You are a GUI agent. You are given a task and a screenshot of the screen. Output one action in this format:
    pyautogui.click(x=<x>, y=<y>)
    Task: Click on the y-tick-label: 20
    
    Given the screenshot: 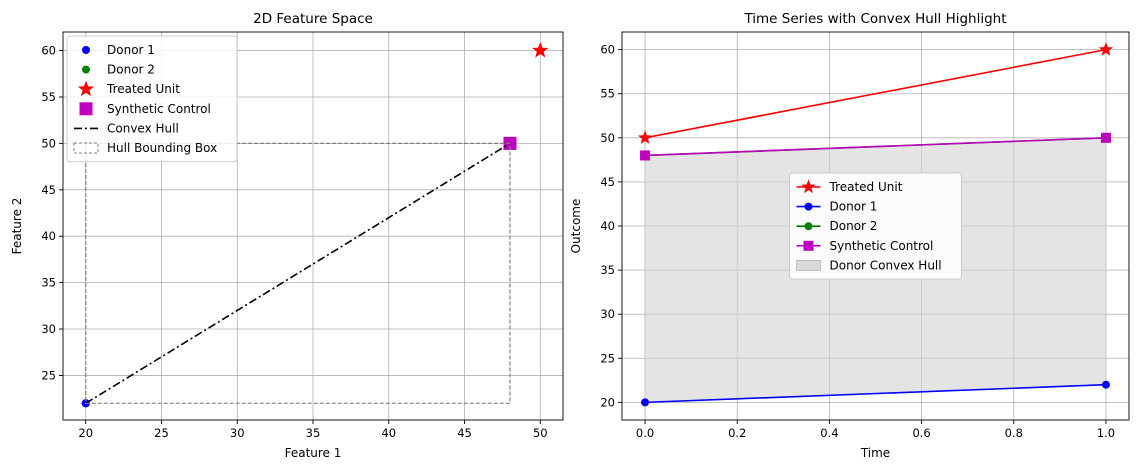 What is the action you would take?
    pyautogui.click(x=607, y=402)
    